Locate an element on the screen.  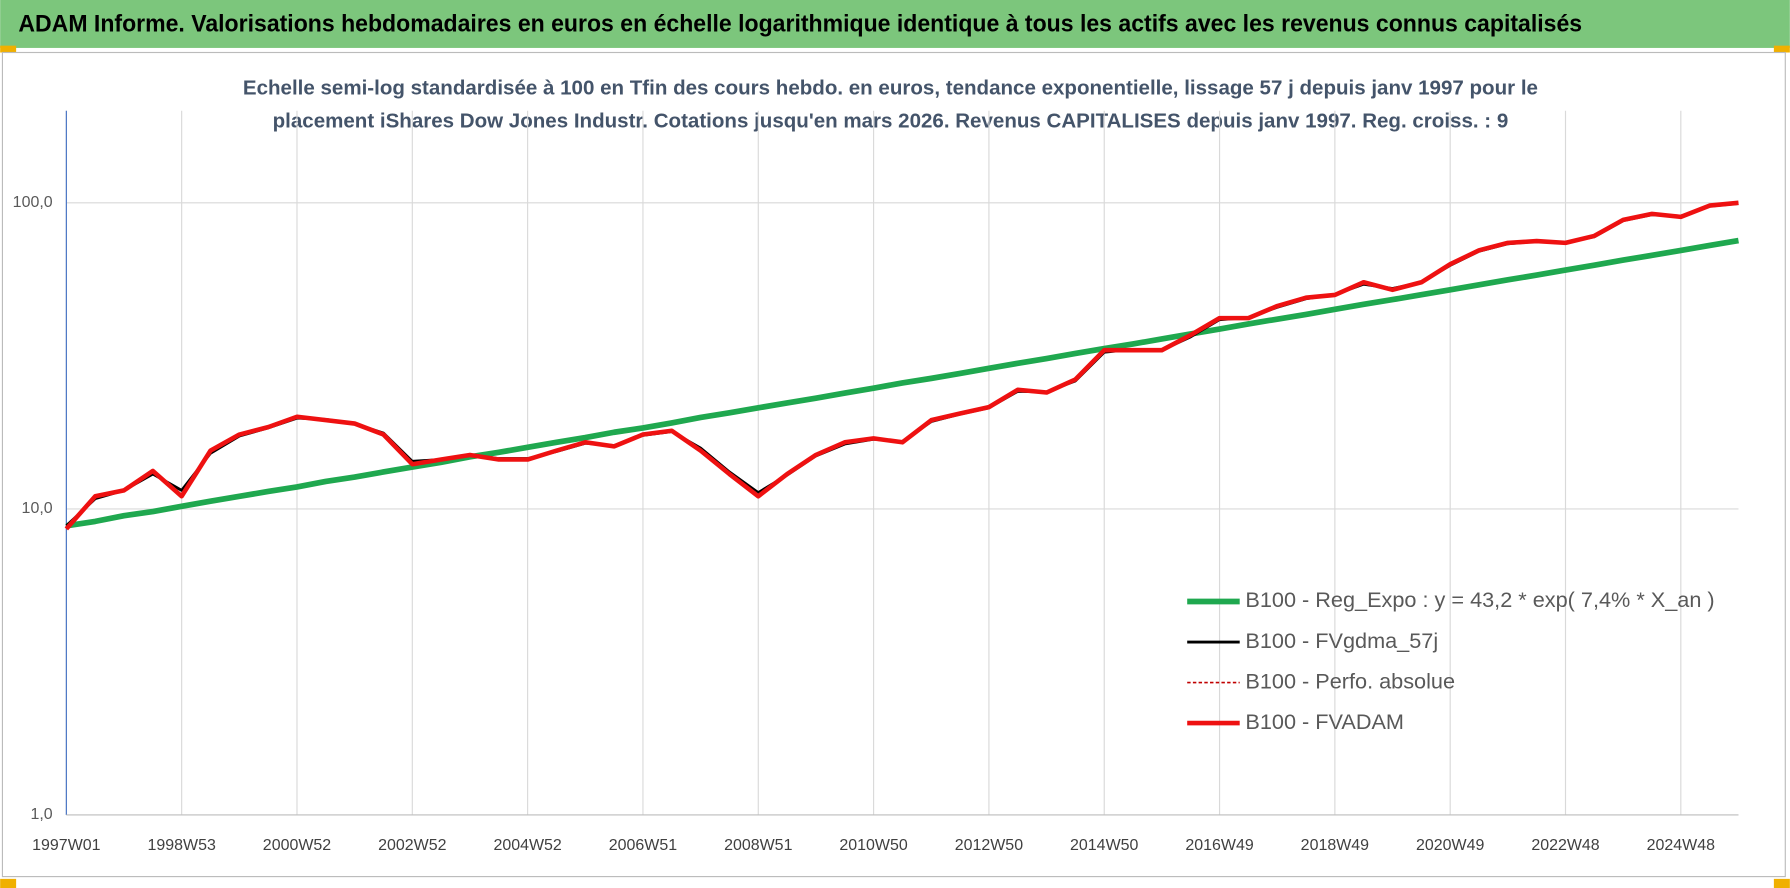
x-tick-label: 2012W50 is located at coordinates (989, 845).